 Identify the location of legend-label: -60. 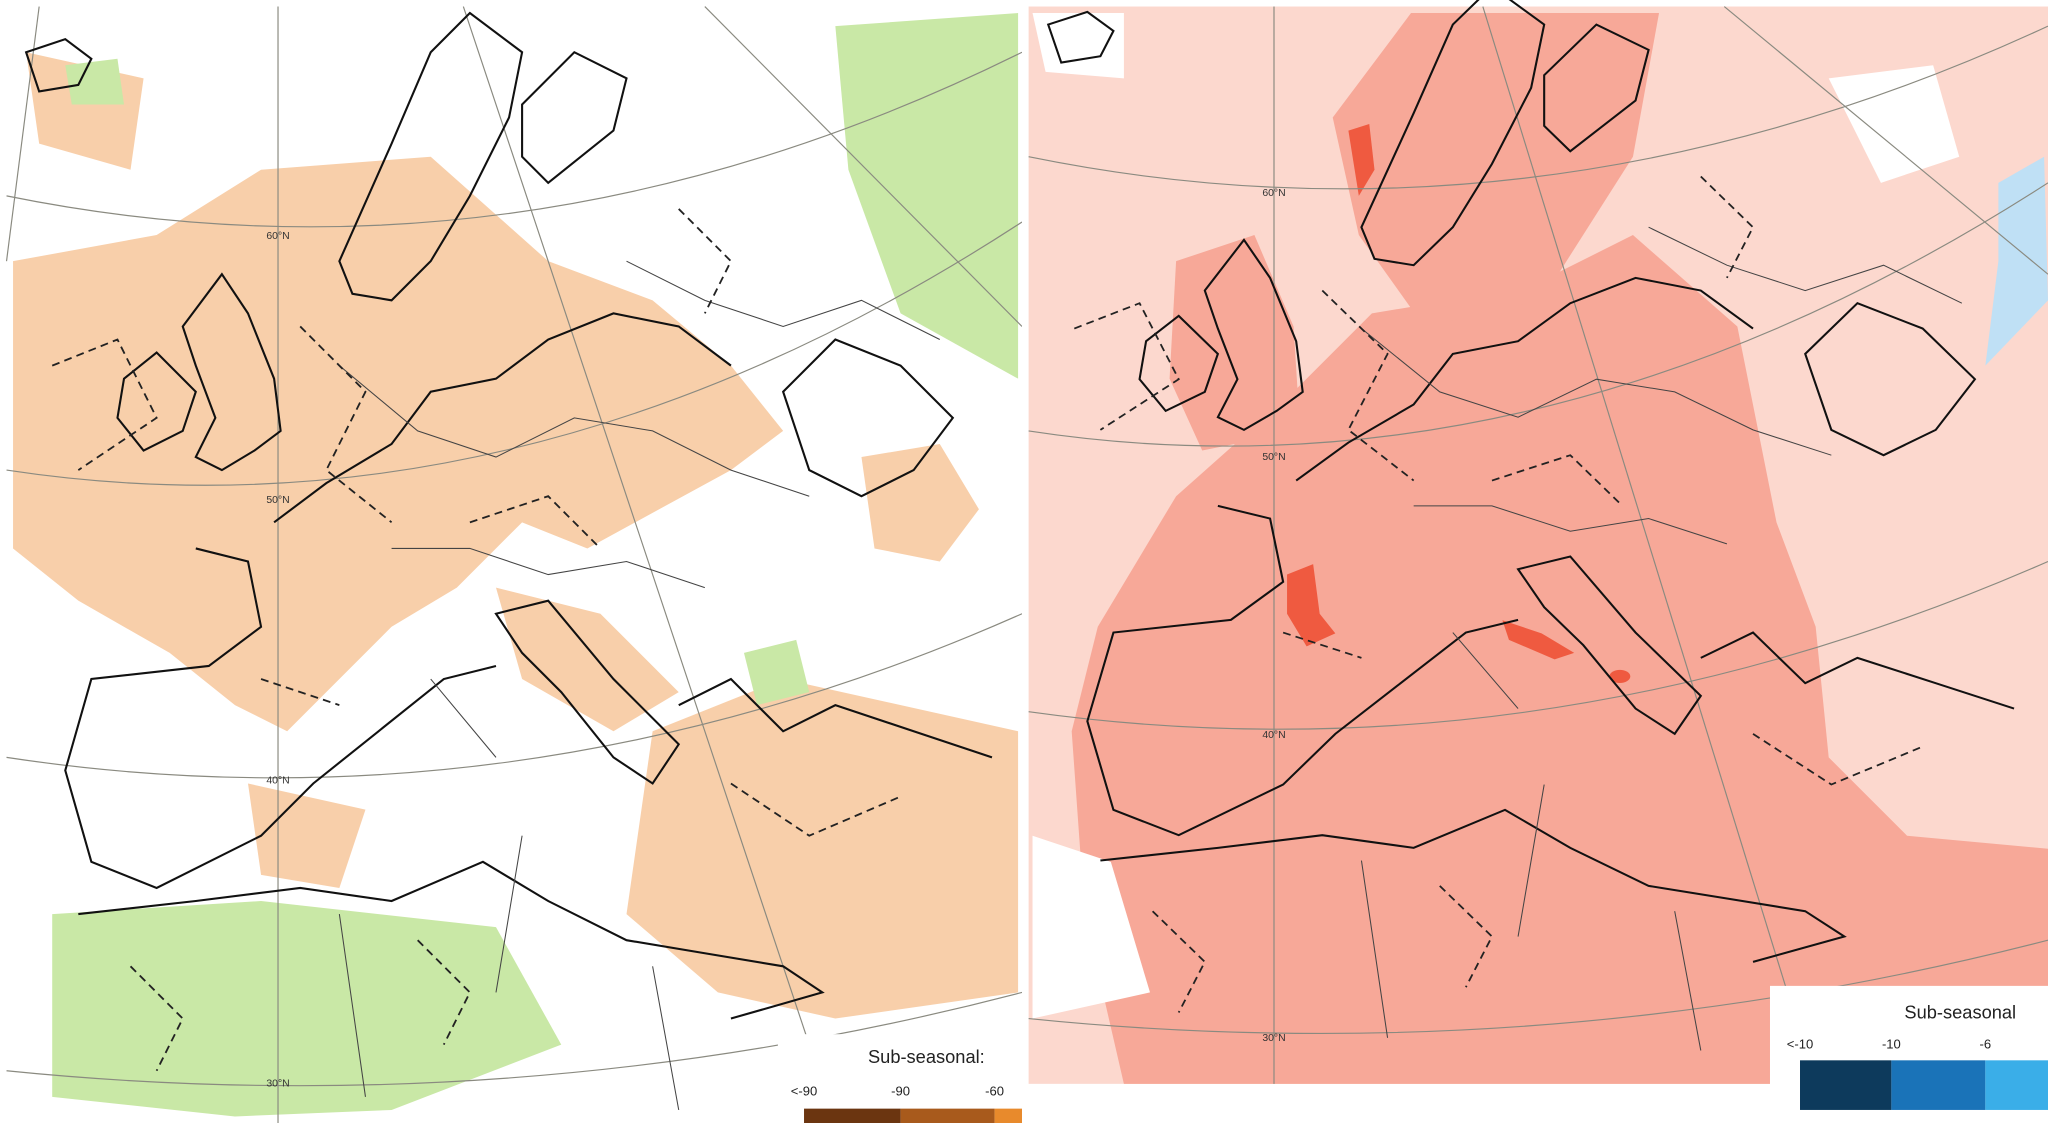
(994, 1091).